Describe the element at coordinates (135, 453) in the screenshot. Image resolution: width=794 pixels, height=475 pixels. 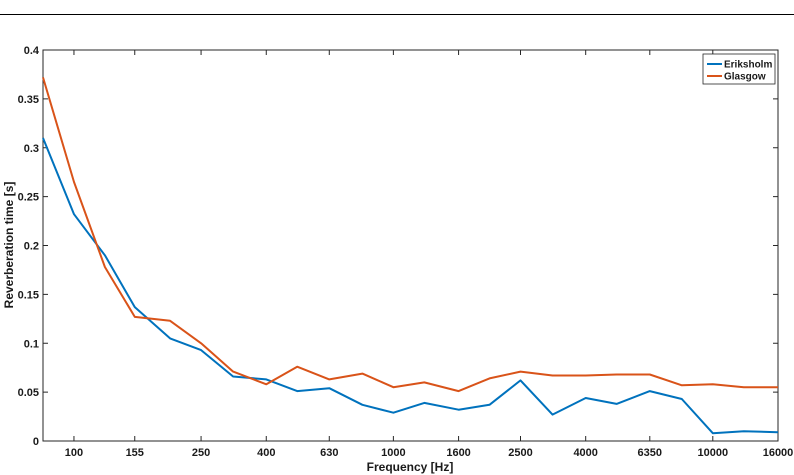
I see `x-tick-label: 155` at that location.